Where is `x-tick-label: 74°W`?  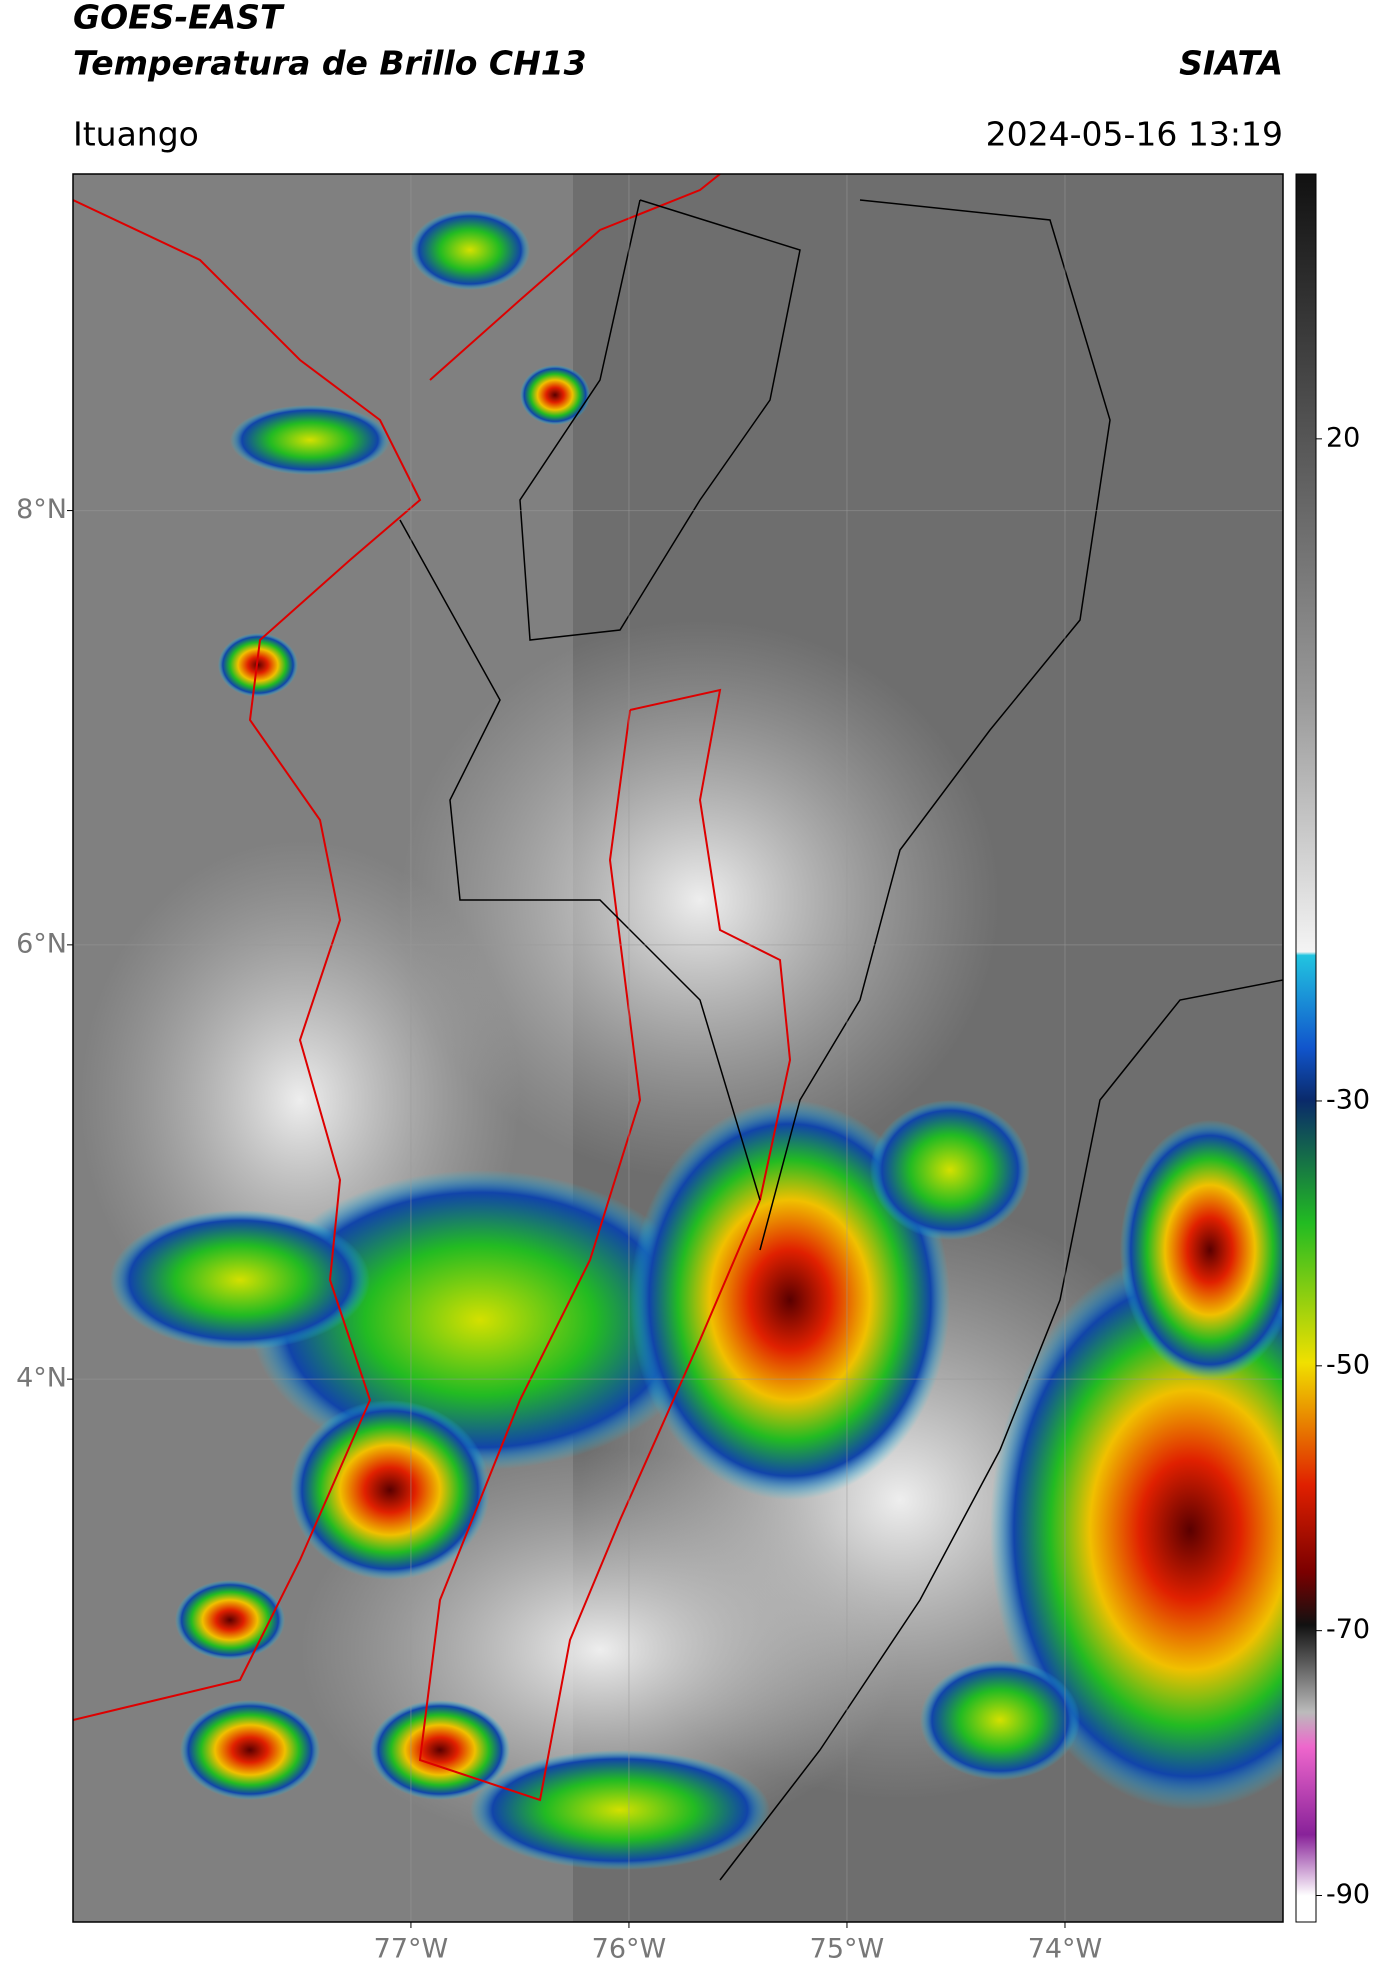
x-tick-label: 74°W is located at coordinates (1065, 1949).